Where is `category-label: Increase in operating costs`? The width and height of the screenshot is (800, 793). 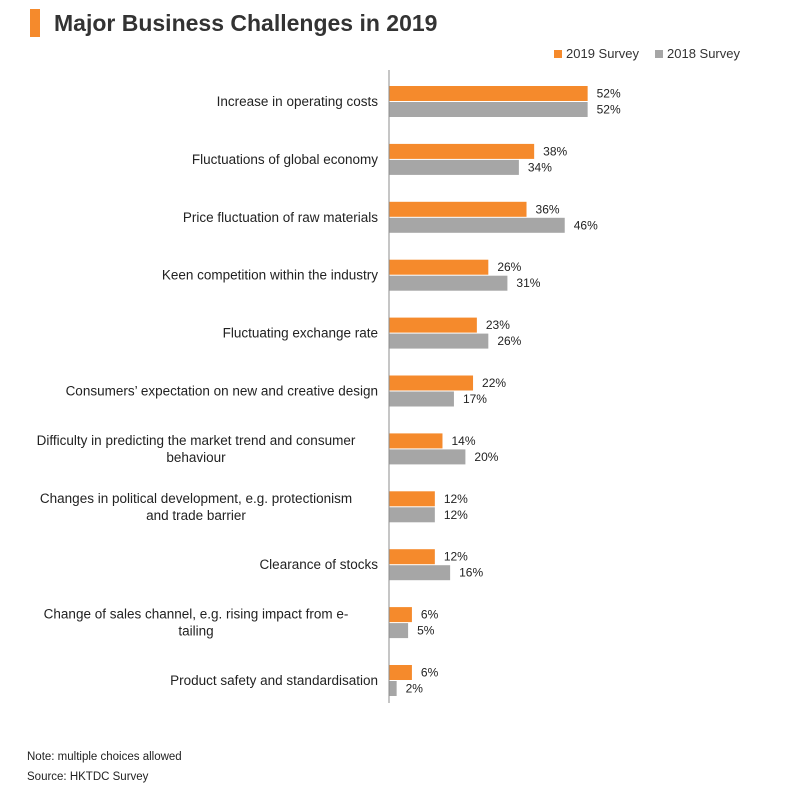
category-label: Increase in operating costs is located at coordinates (298, 101).